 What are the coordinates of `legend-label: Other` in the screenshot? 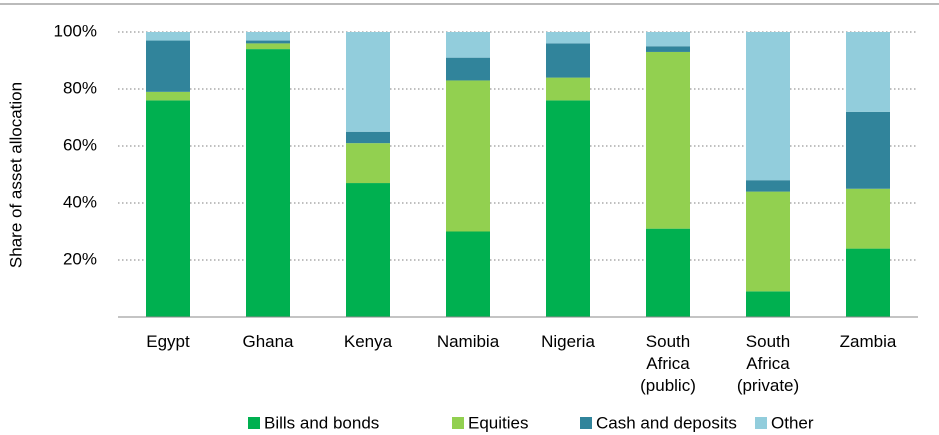 It's located at (792, 422).